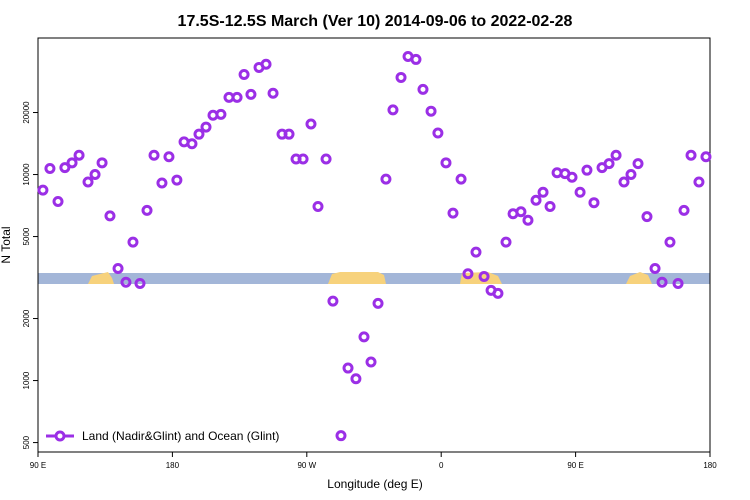 The width and height of the screenshot is (750, 500). What do you see at coordinates (441, 465) in the screenshot?
I see `x-tick-label: 0` at bounding box center [441, 465].